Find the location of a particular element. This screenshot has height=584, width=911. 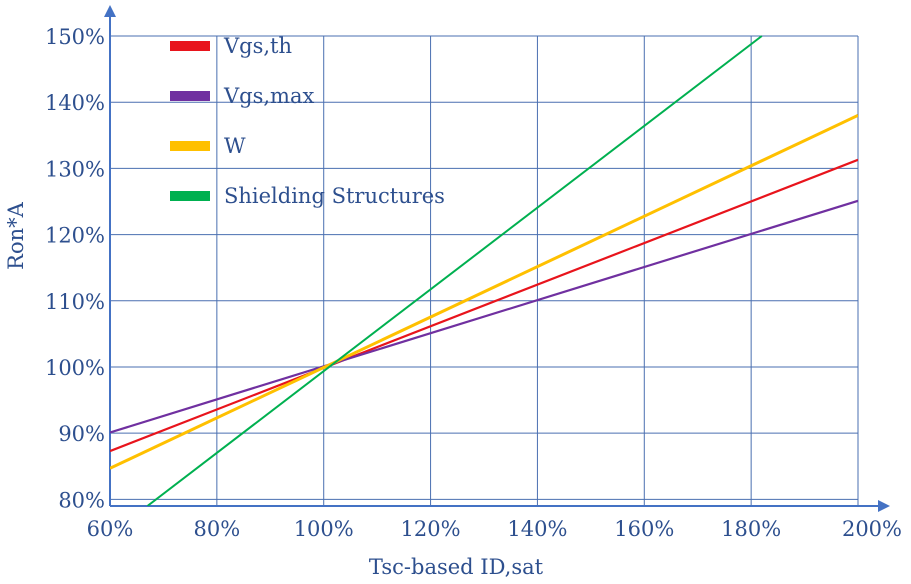

x-tick-label: 180% is located at coordinates (751, 529).